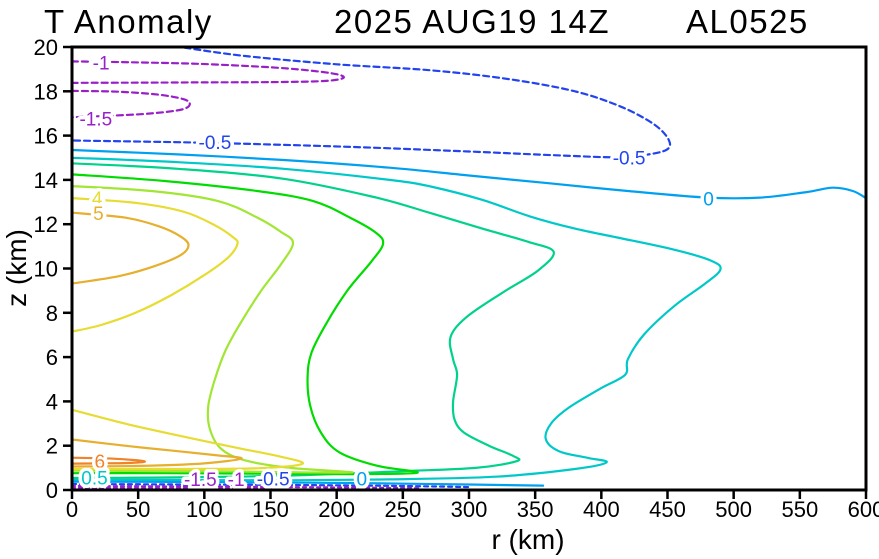 The width and height of the screenshot is (879, 559). Describe the element at coordinates (863, 509) in the screenshot. I see `x-tick-label: 600` at that location.